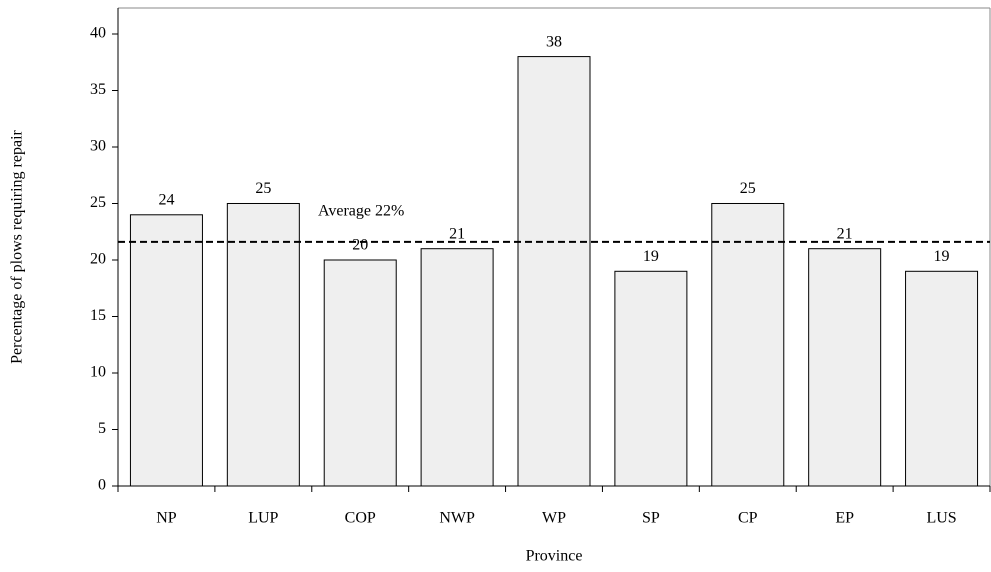 Image resolution: width=991 pixels, height=572 pixels. Describe the element at coordinates (554, 518) in the screenshot. I see `x-tick-label: WP` at that location.